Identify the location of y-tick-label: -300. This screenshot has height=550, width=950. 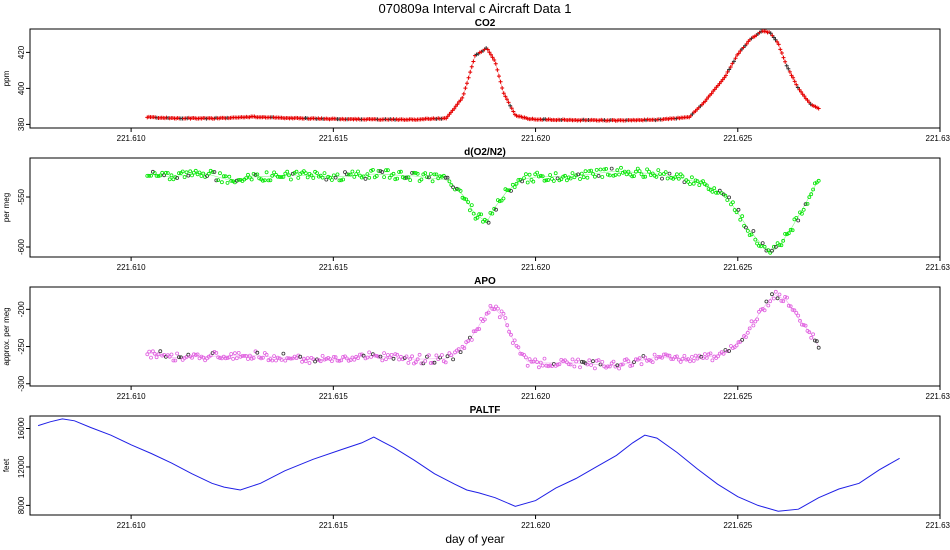
(21, 383).